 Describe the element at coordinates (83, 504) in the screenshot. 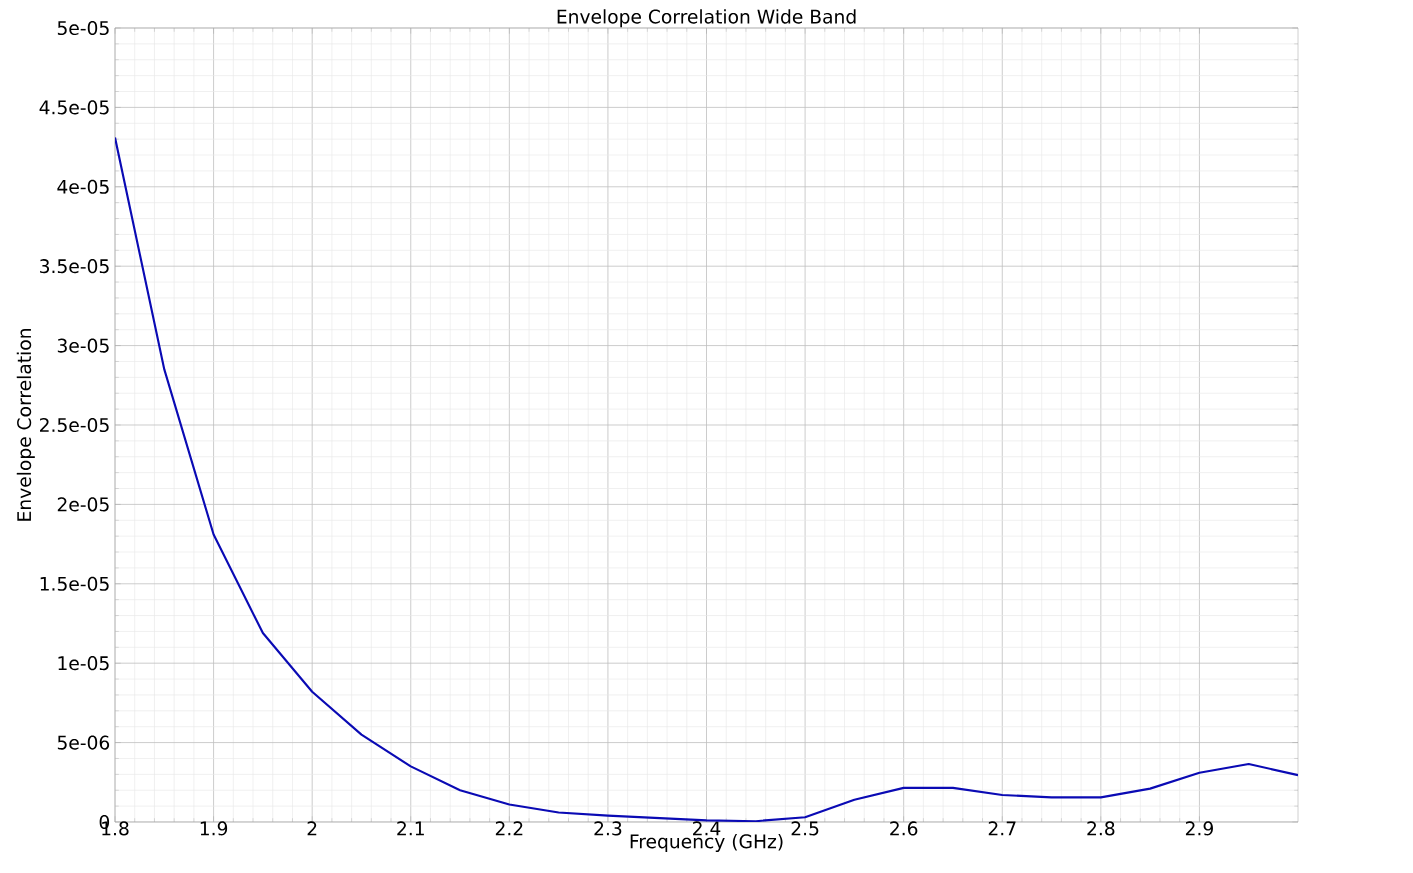

I see `y-tick-label: 2e-05` at that location.